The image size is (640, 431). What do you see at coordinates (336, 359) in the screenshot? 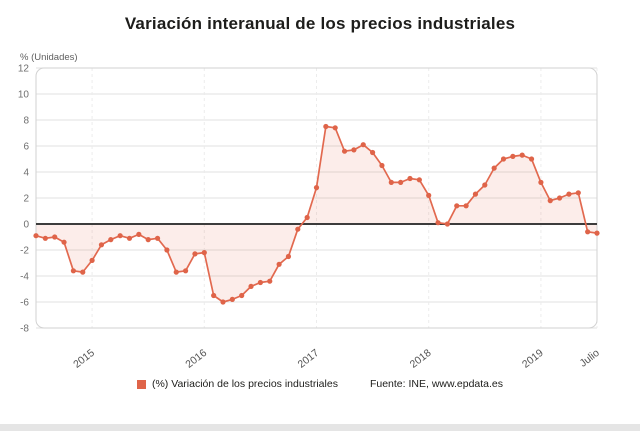
I see `x-tick-labels: 2015 2016 2017 2018 2019 Julio` at bounding box center [336, 359].